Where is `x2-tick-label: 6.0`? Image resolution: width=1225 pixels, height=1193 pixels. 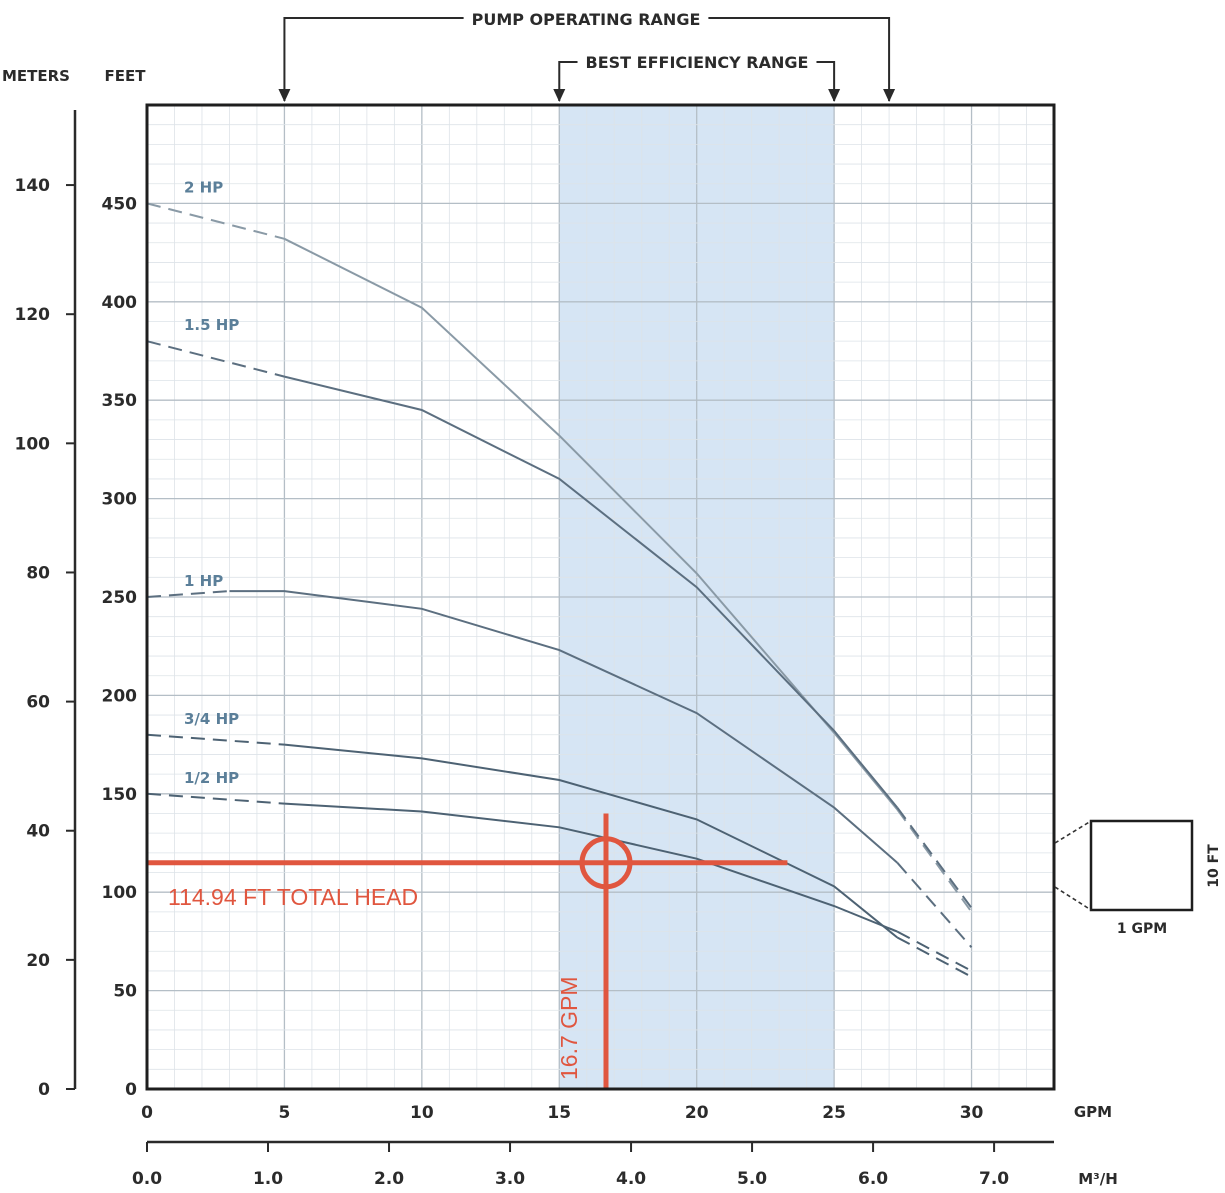 x2-tick-label: 6.0 is located at coordinates (873, 1179).